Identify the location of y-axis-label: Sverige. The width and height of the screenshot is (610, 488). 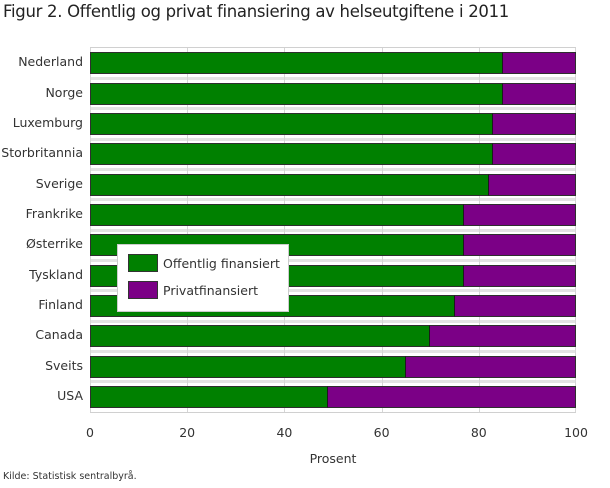
(59, 183).